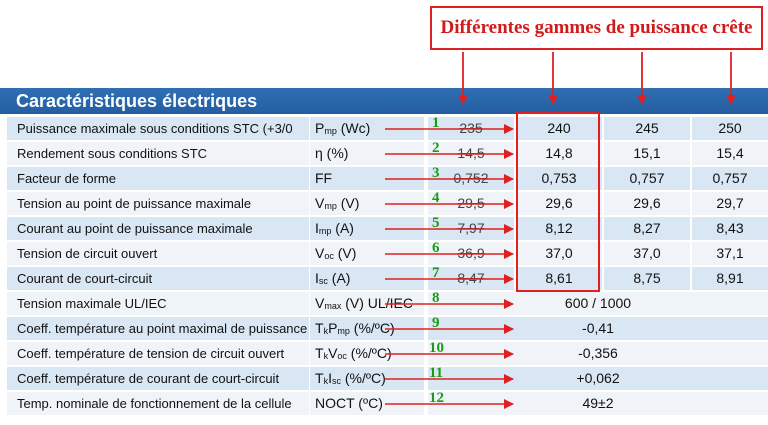  I want to click on row-symbol: TkIsc (%/ºC), so click(367, 378).